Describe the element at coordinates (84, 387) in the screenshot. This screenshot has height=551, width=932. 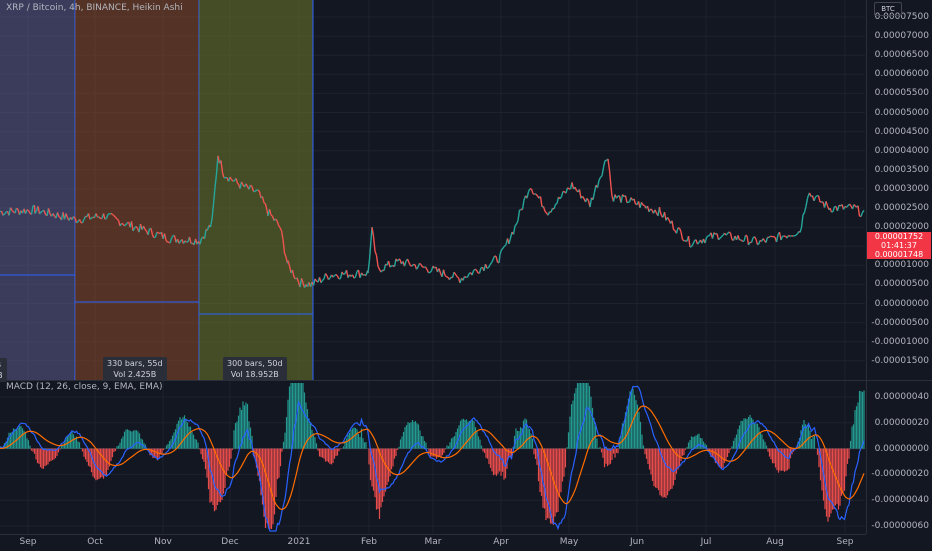
I see `macd-legend: MACD (12, 26, close, 9, EMA, EMA)` at that location.